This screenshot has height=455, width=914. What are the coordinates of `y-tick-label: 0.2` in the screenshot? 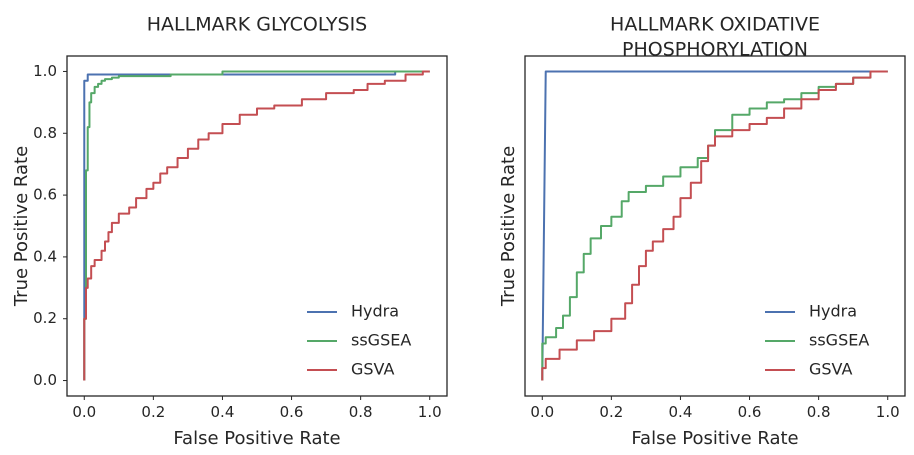 It's located at (45, 318).